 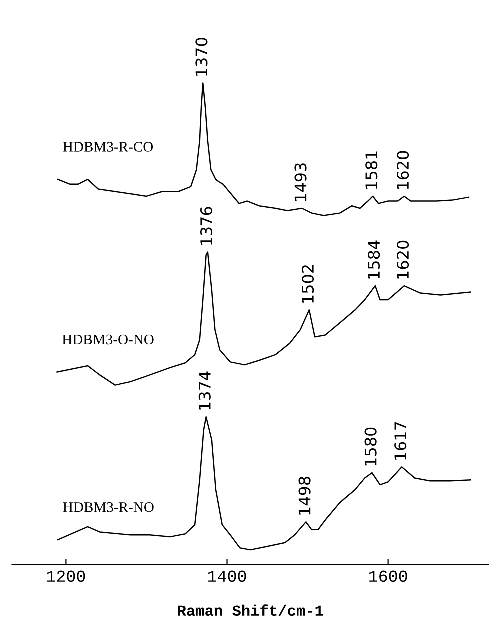 I want to click on annotation: 1617, so click(x=400, y=441).